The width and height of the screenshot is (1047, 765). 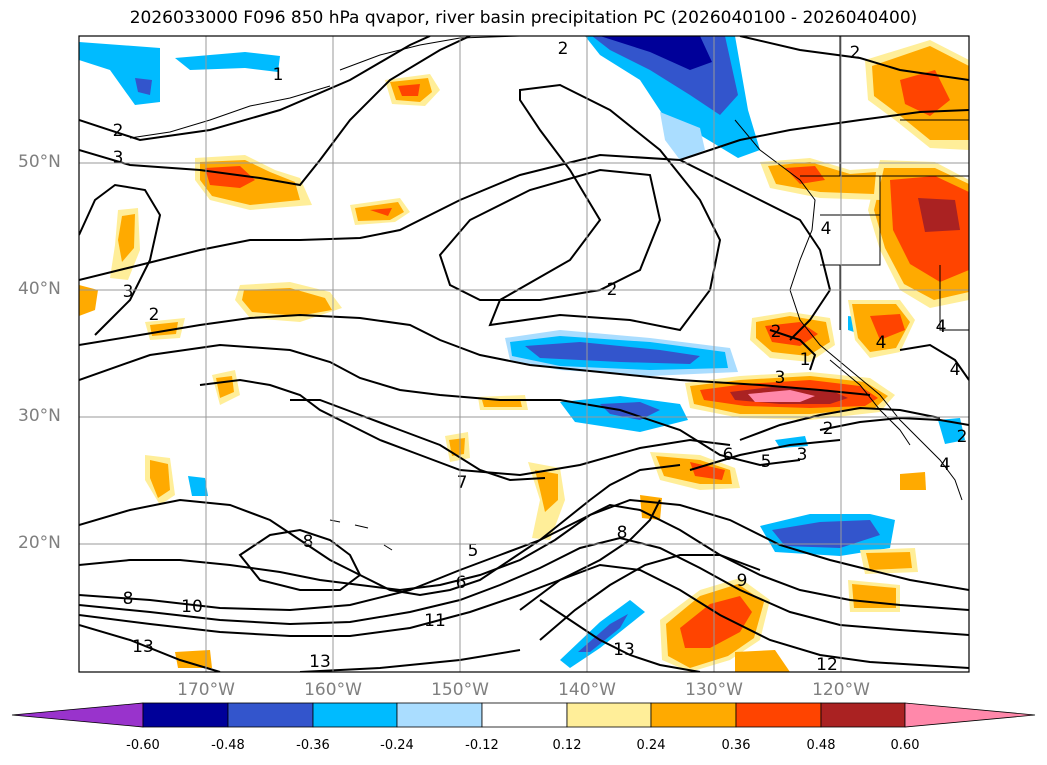 What do you see at coordinates (460, 690) in the screenshot?
I see `lon-label-150w: 150°W` at bounding box center [460, 690].